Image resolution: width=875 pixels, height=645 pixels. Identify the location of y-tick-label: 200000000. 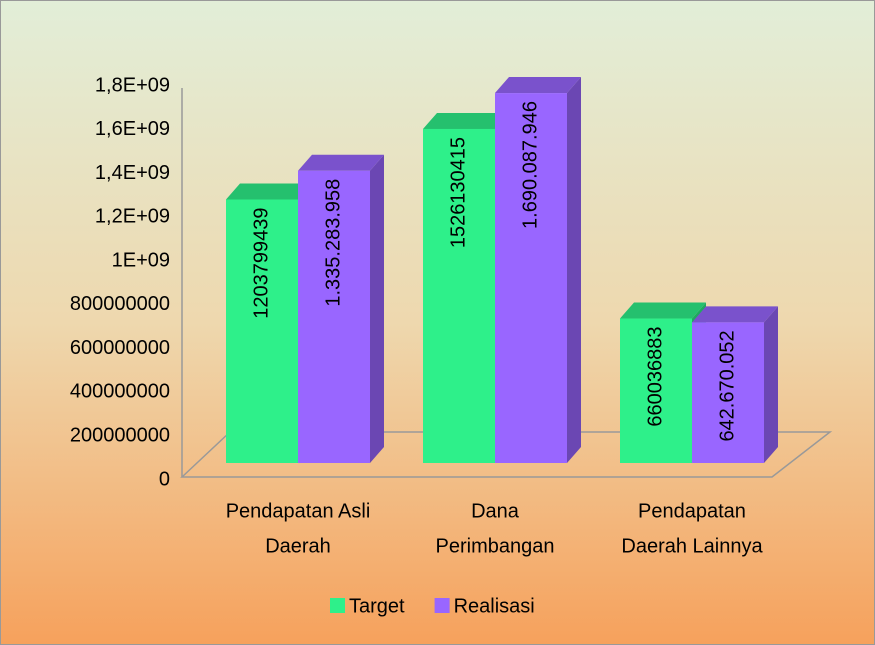
(120, 436).